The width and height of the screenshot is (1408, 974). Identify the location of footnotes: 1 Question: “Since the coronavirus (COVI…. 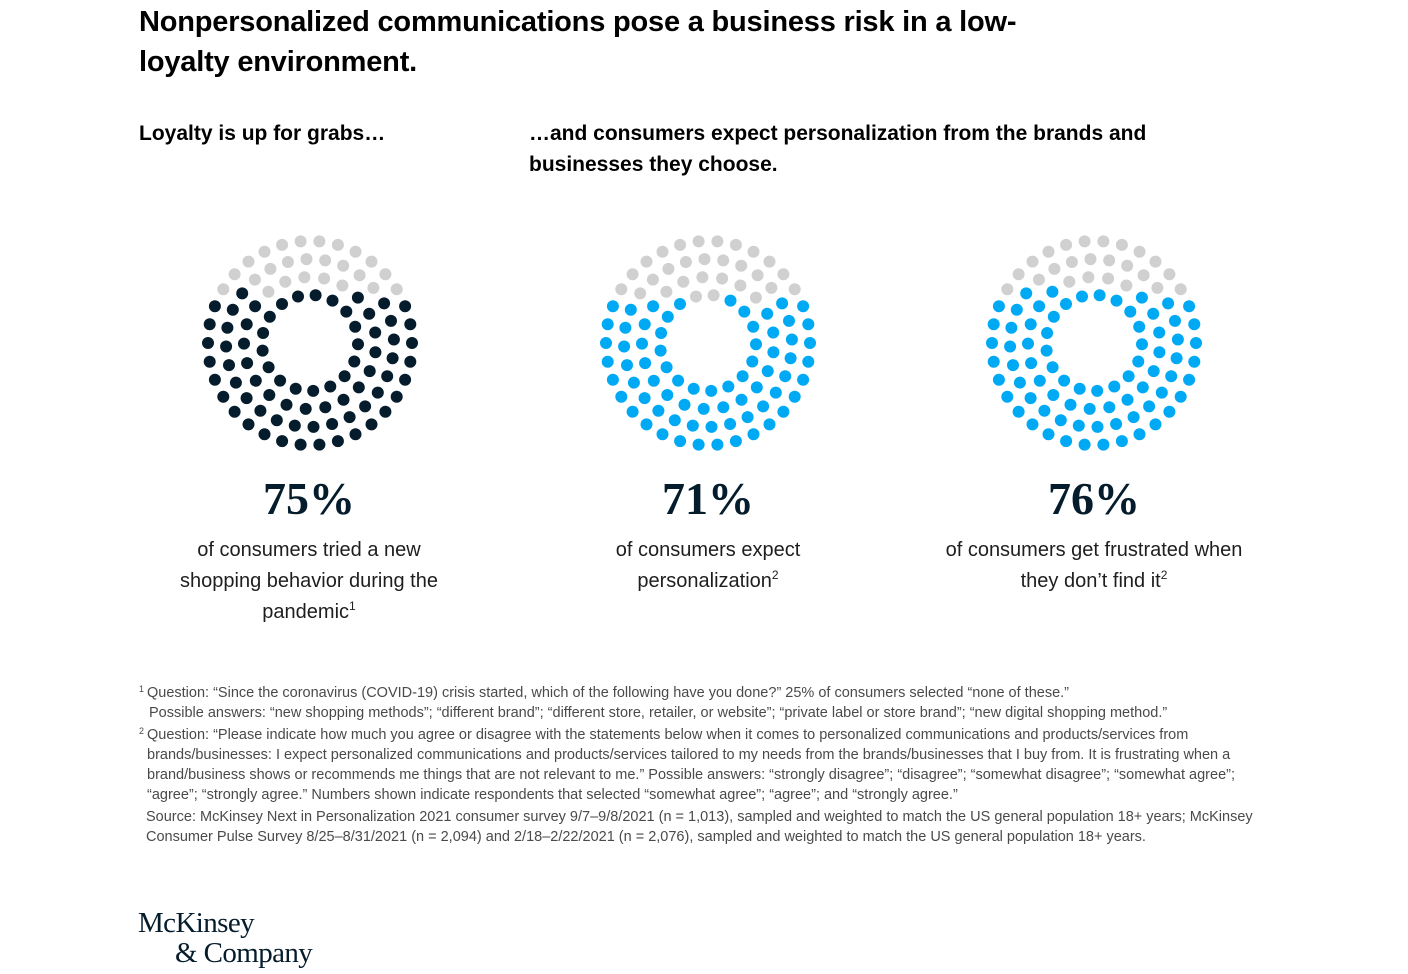
(714, 765).